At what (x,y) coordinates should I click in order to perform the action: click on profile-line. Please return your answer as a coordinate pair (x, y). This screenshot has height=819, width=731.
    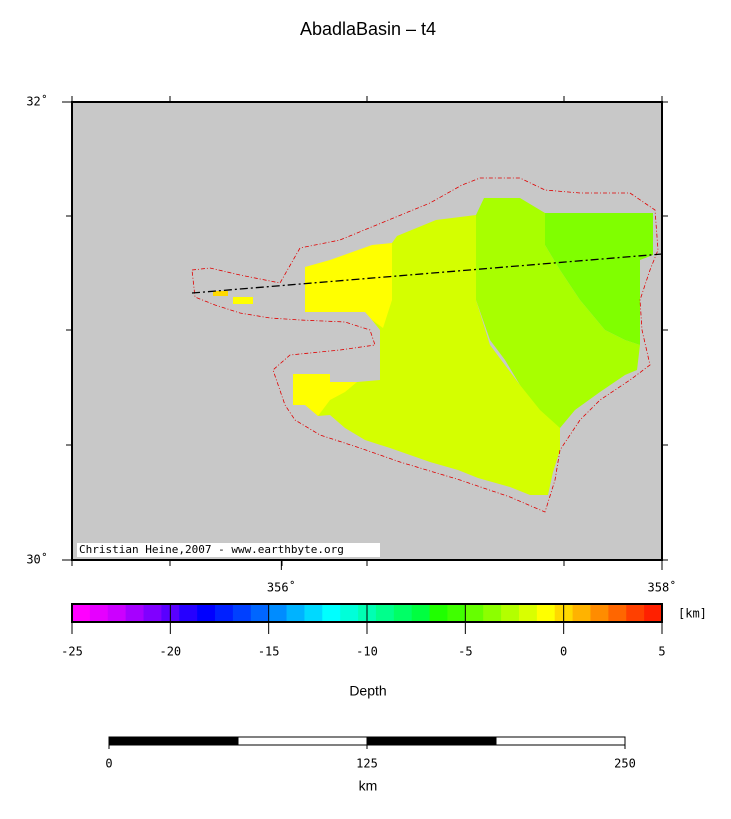
    Looking at the image, I should click on (427, 273).